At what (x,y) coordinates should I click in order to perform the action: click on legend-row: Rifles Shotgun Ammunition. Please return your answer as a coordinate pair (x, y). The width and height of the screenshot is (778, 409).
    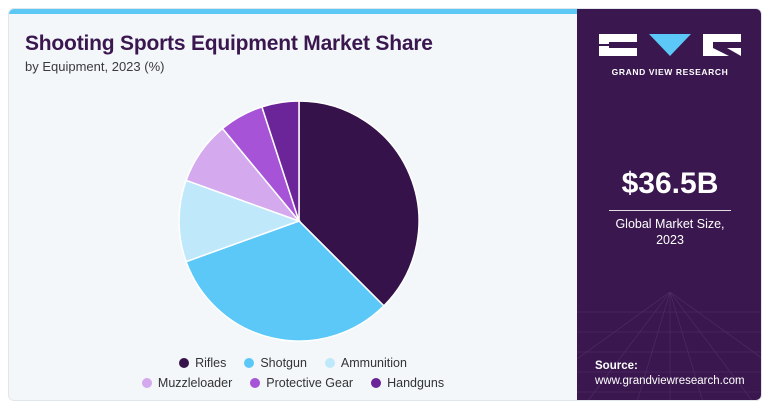
    Looking at the image, I should click on (293, 363).